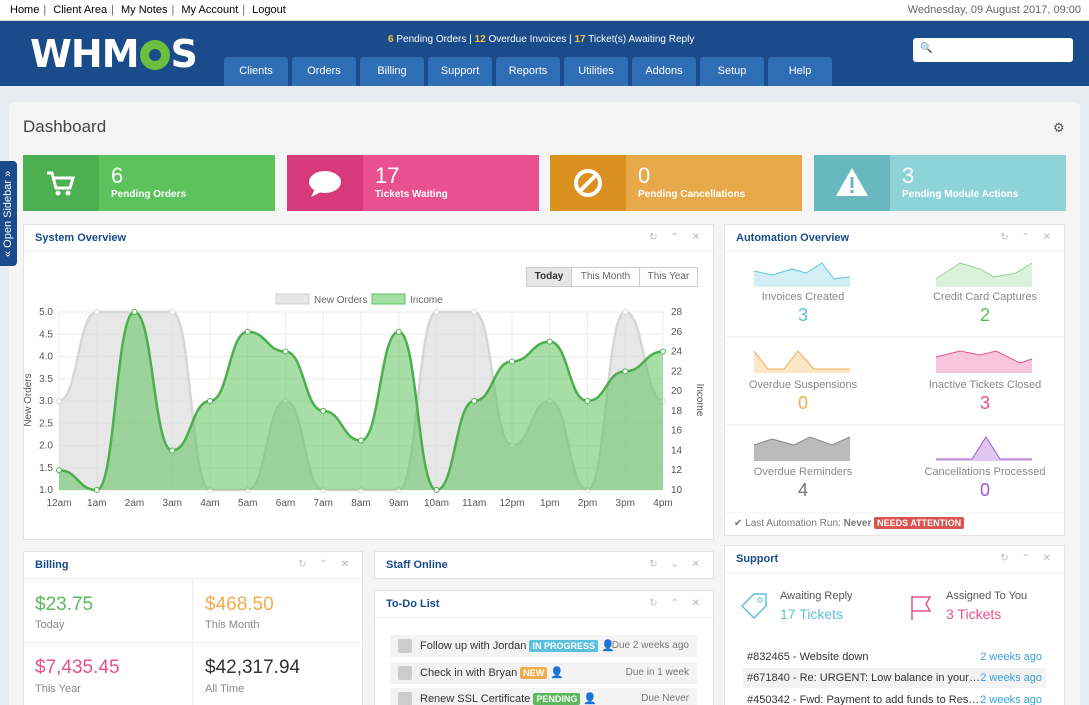 Image resolution: width=1089 pixels, height=705 pixels. I want to click on range-this-year: This Year, so click(668, 277).